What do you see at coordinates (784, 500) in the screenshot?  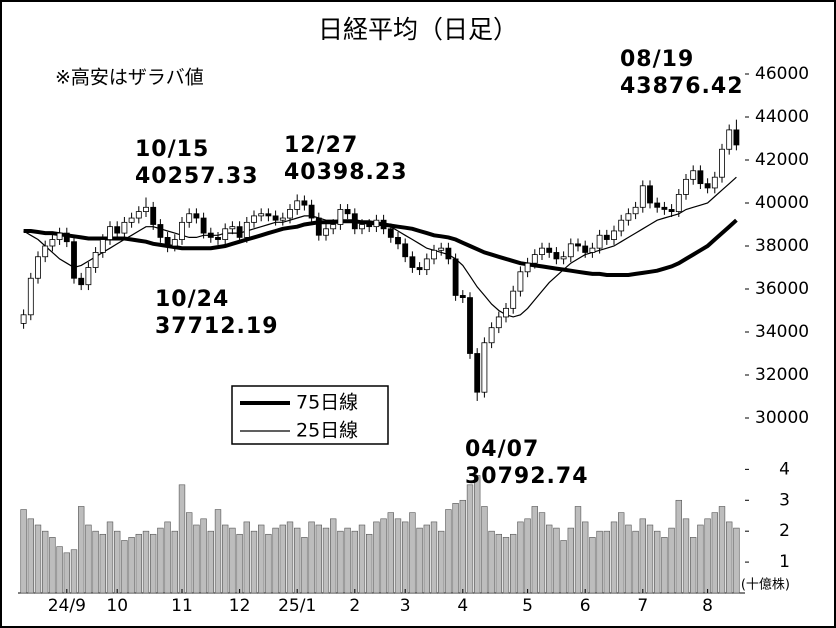 I see `volume-tick-label: 3` at bounding box center [784, 500].